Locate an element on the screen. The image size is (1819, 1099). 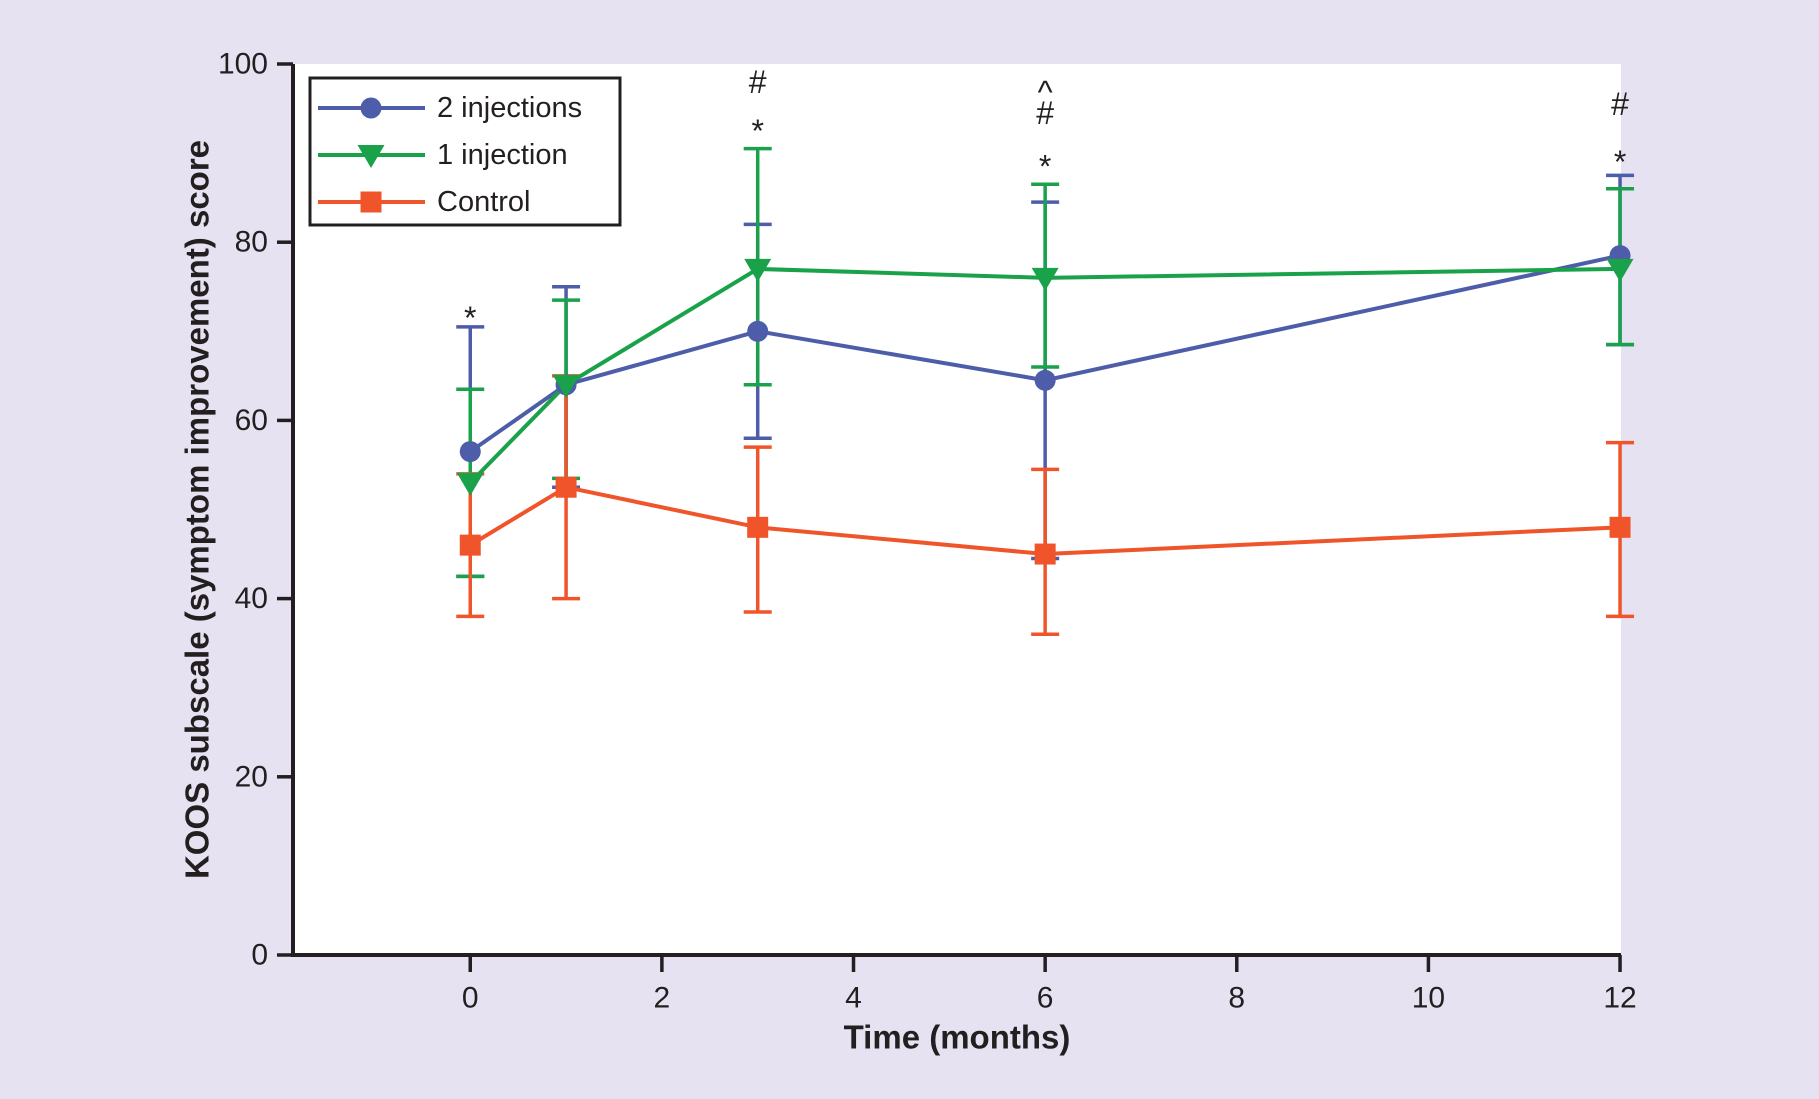
x-tick-label: 12 is located at coordinates (1619, 998).